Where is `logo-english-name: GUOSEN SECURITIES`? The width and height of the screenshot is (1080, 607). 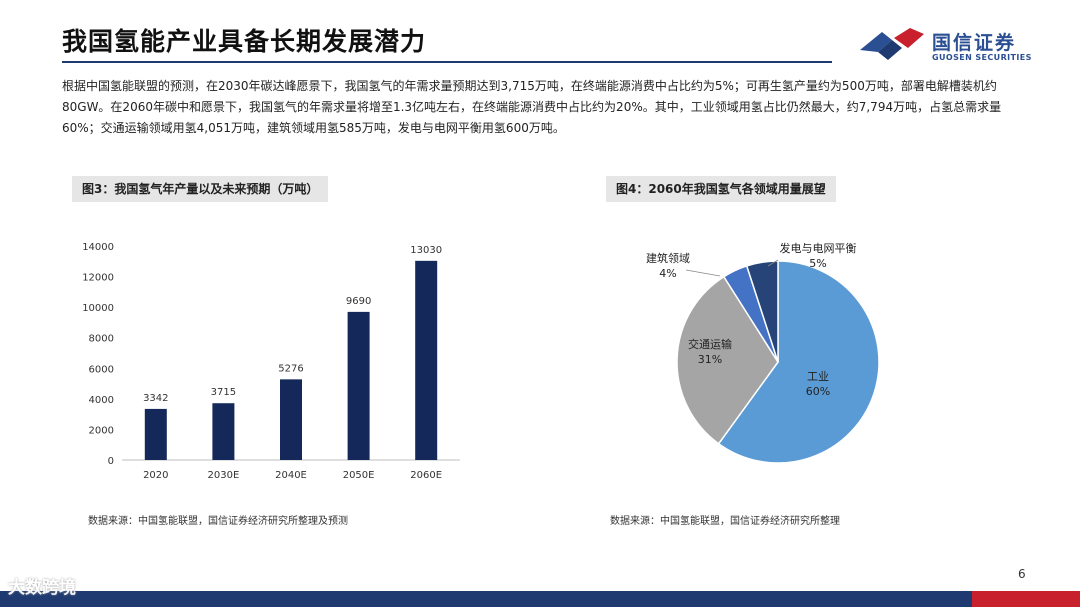 logo-english-name: GUOSEN SECURITIES is located at coordinates (982, 57).